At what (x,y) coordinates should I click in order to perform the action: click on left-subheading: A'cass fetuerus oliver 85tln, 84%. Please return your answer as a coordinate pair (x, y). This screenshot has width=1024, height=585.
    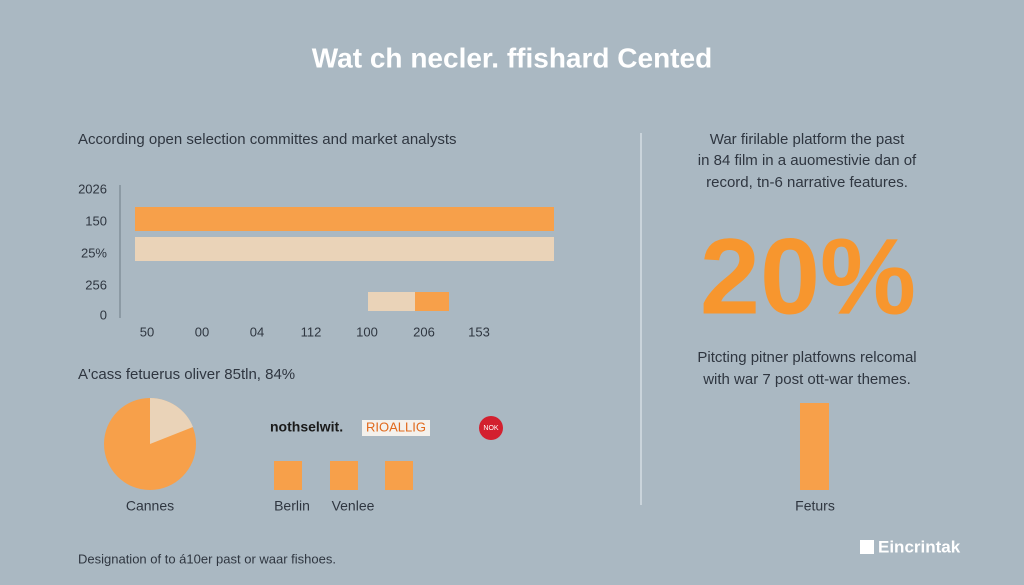
    Looking at the image, I should click on (186, 374).